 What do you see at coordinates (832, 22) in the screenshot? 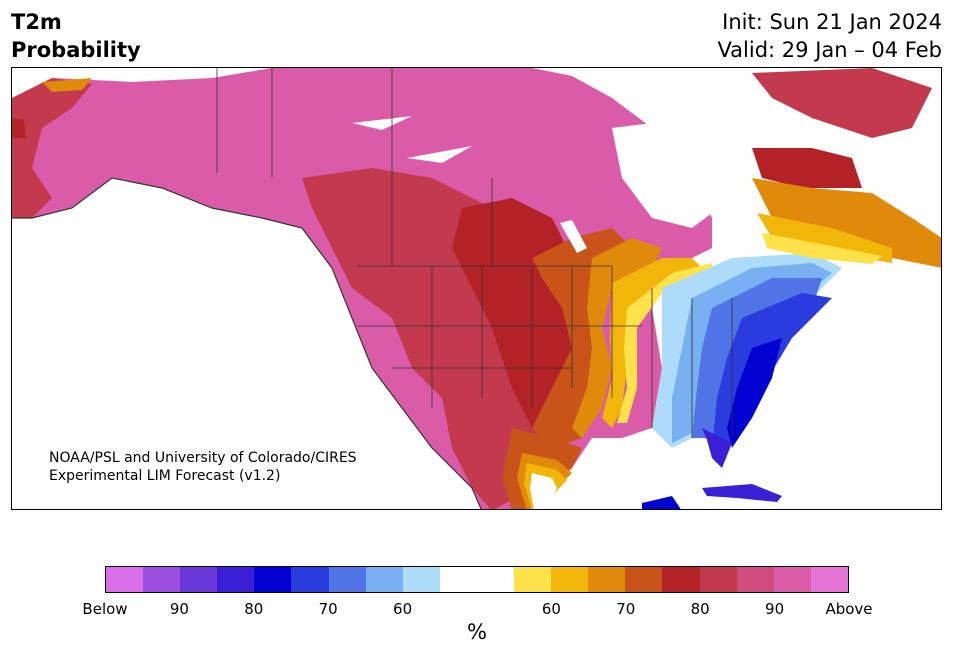
I see `init-date: Init: Sun 21 Jan 2024` at bounding box center [832, 22].